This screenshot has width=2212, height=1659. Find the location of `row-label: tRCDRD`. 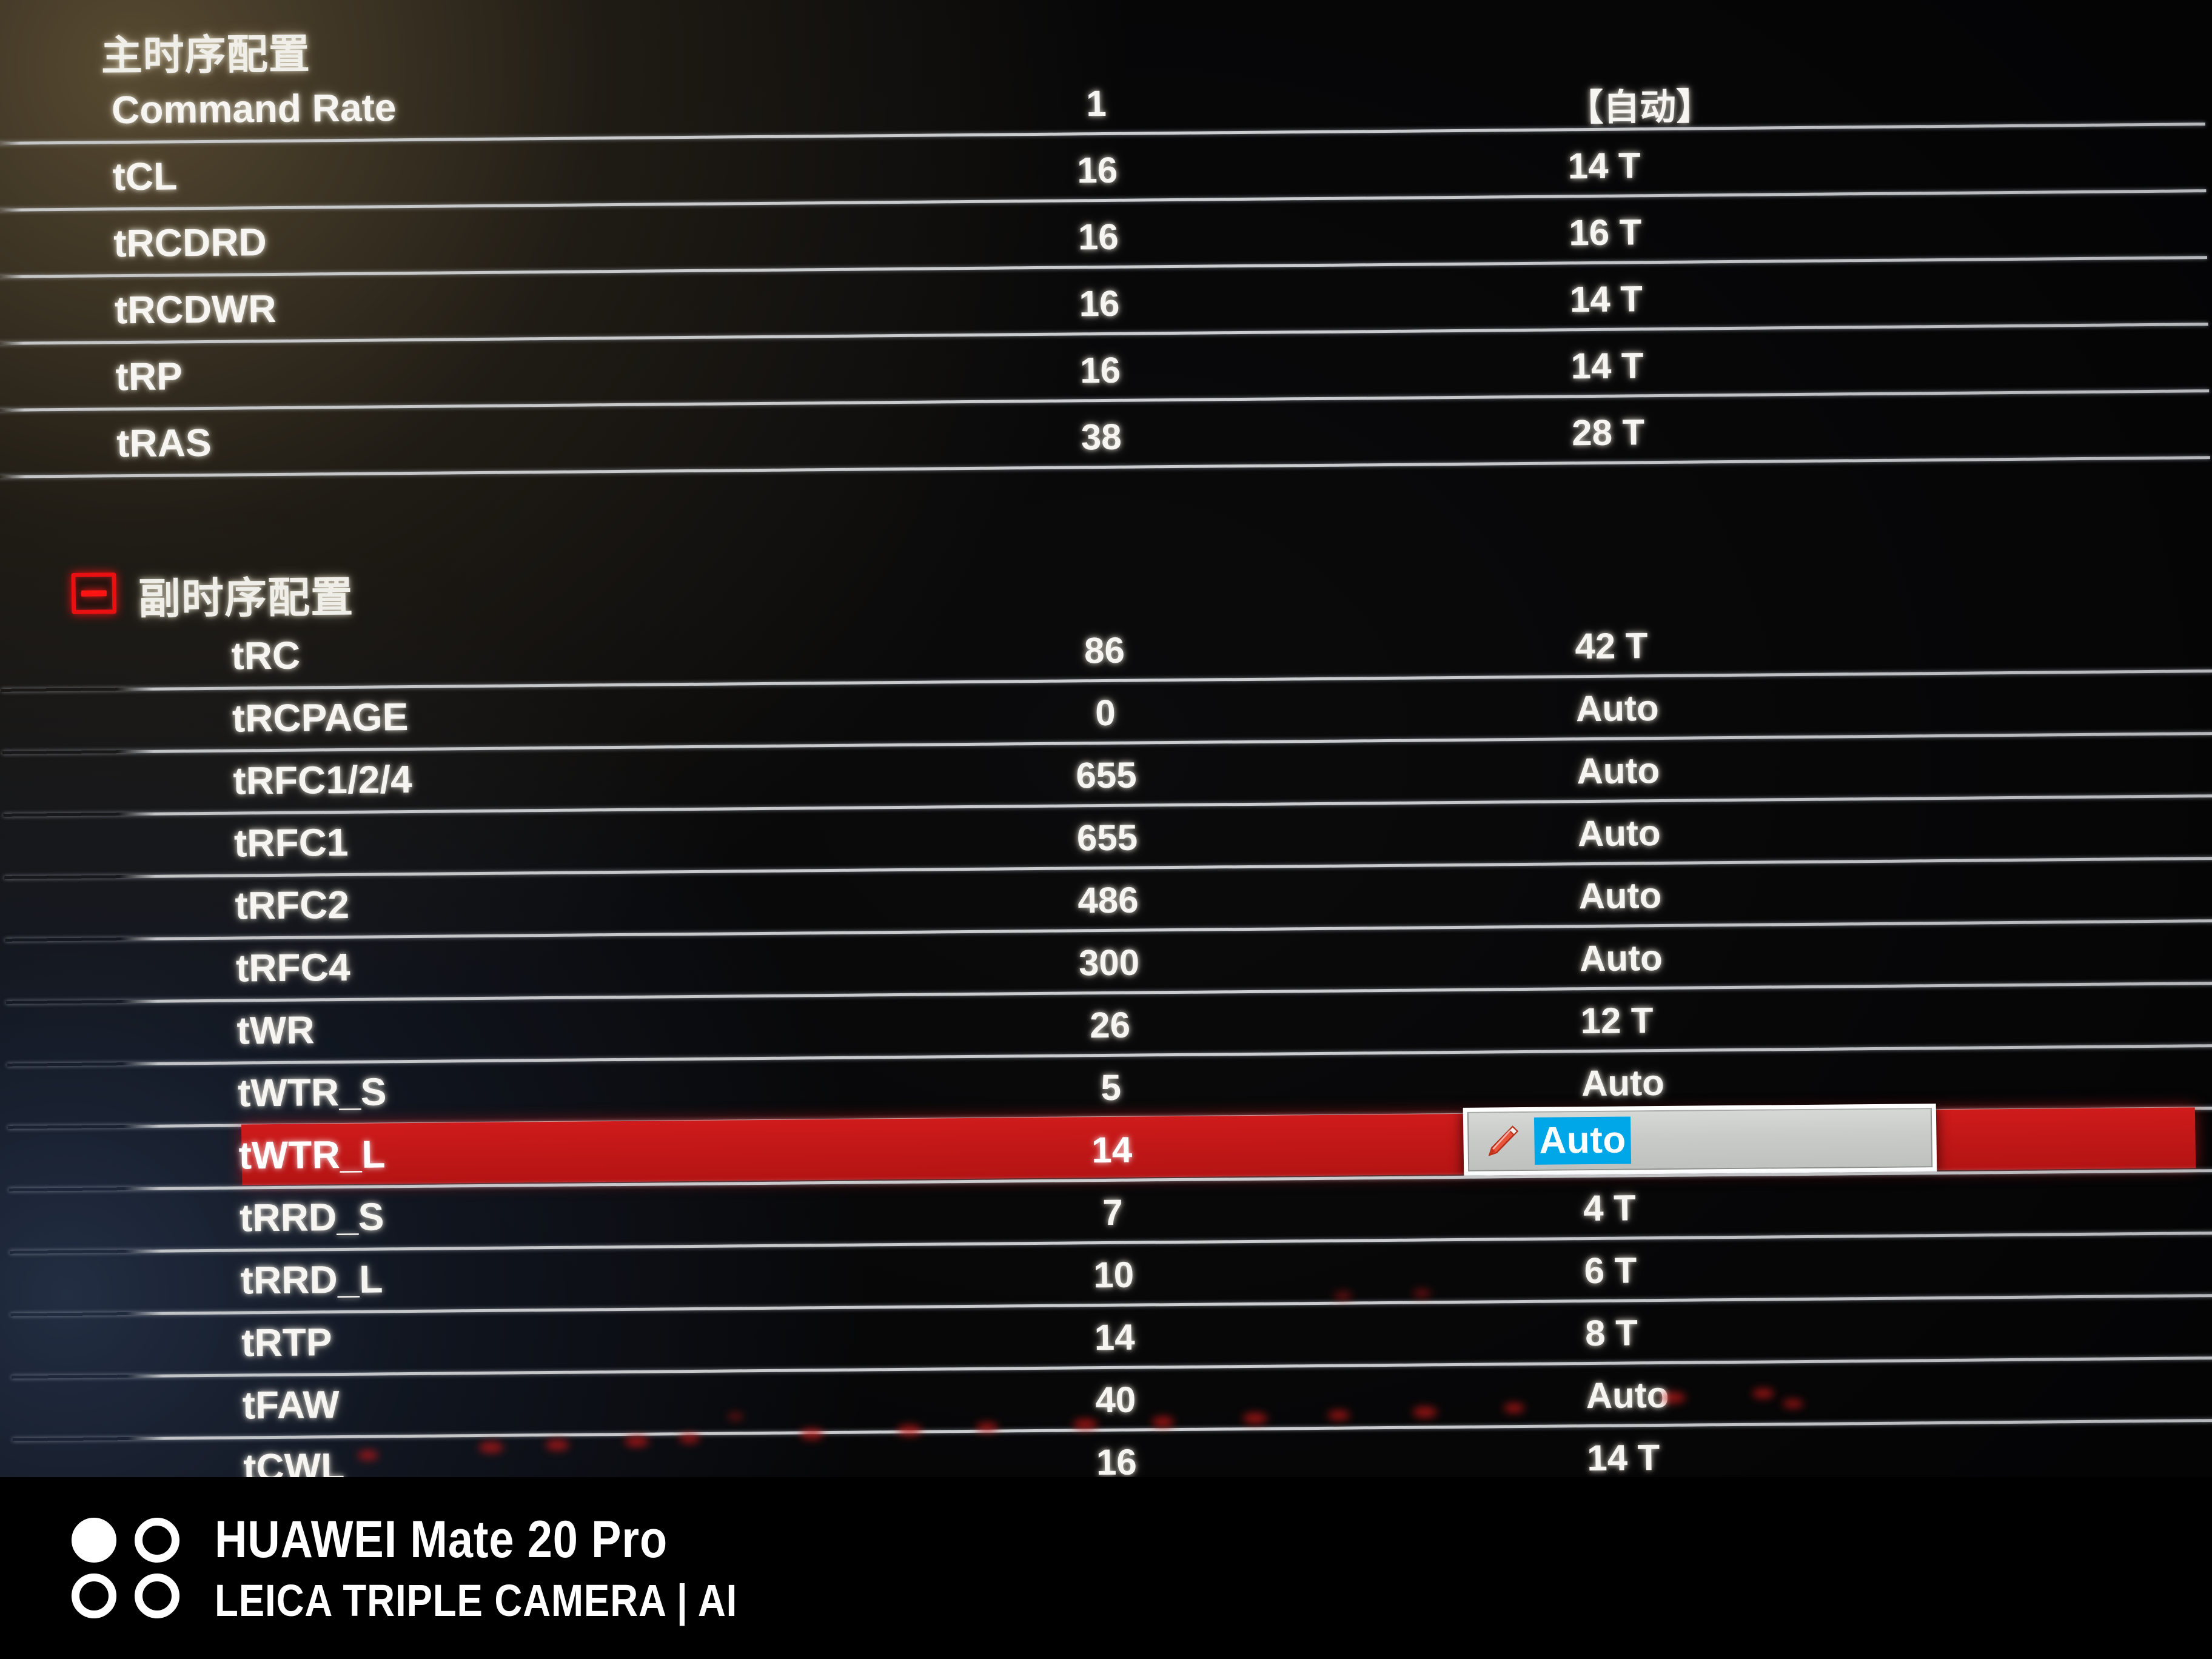

row-label: tRCDRD is located at coordinates (190, 243).